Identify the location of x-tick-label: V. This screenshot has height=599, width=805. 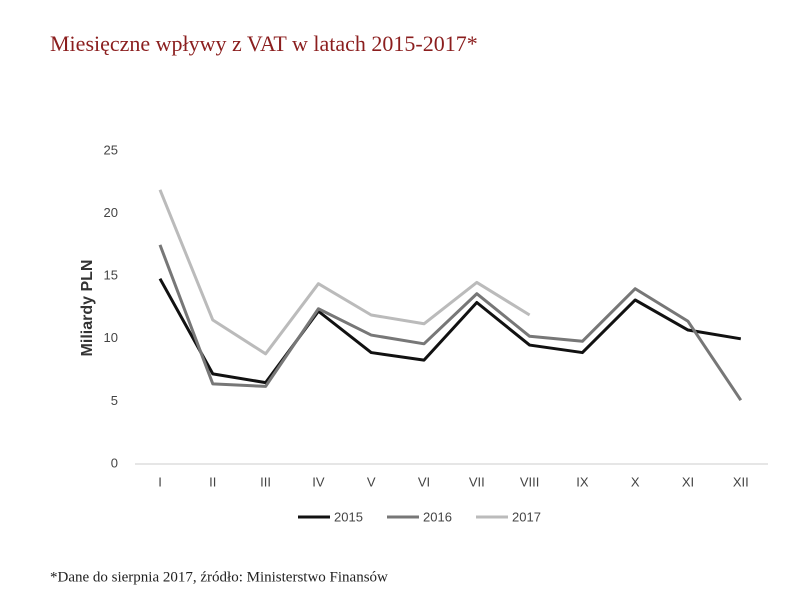
(371, 481).